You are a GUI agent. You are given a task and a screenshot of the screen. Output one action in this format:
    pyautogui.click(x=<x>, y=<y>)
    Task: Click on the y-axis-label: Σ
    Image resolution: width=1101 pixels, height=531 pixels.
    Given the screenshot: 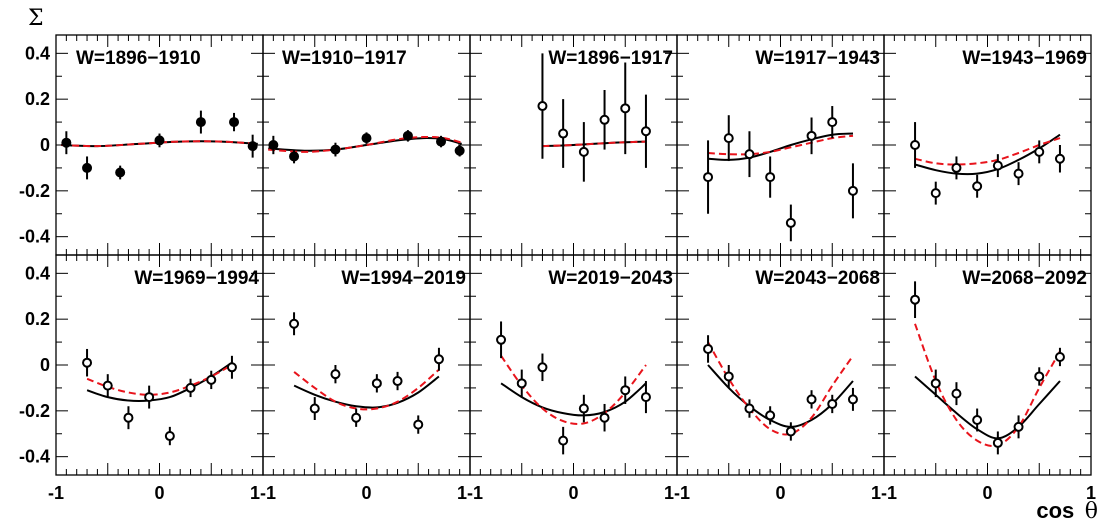 What is the action you would take?
    pyautogui.click(x=36, y=18)
    